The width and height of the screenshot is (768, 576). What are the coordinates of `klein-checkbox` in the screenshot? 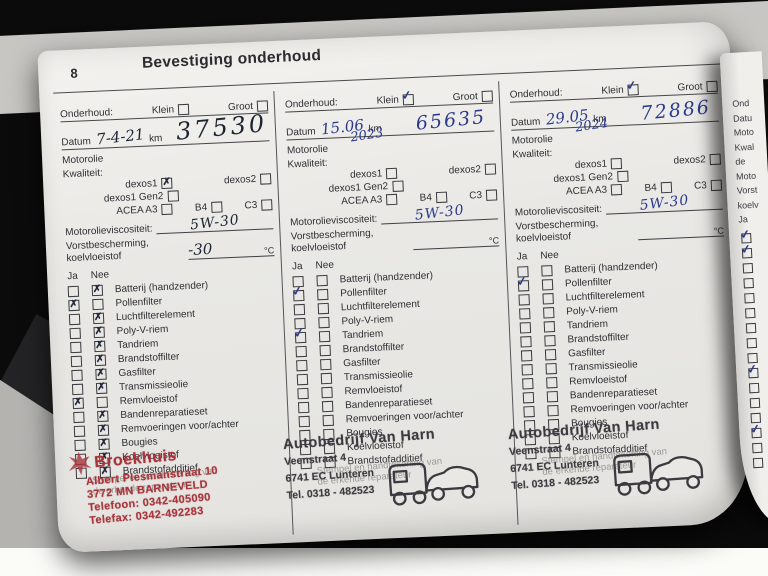 It's located at (183, 109).